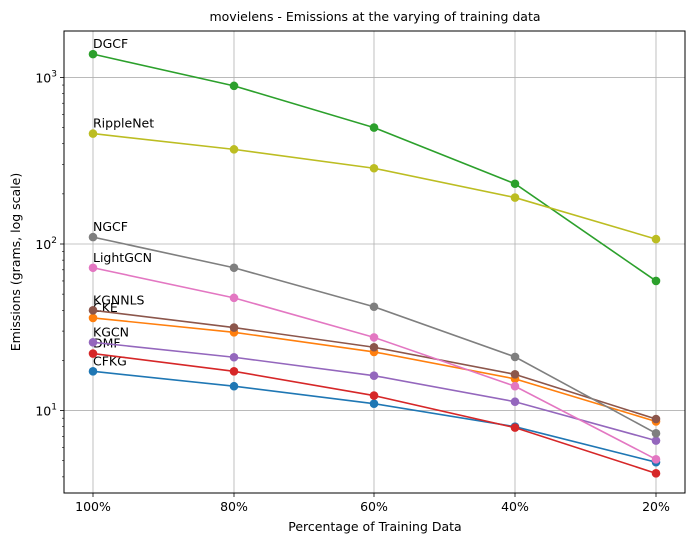 The image size is (694, 544). Describe the element at coordinates (656, 506) in the screenshot. I see `x-tick-label: 20%` at that location.